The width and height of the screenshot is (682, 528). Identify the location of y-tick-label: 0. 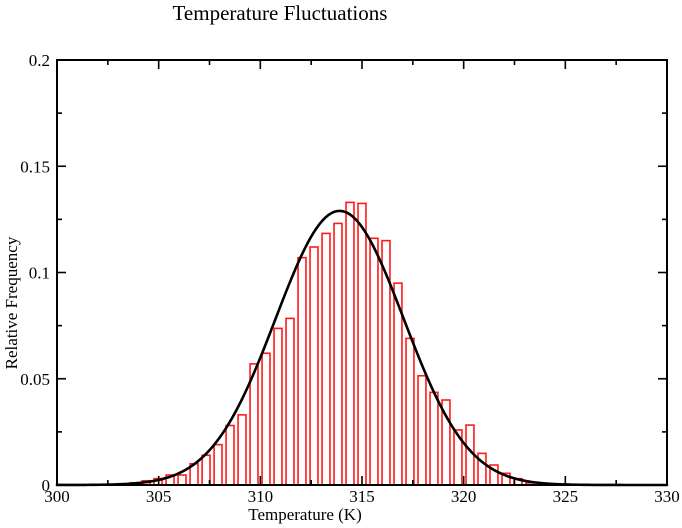
(46, 485).